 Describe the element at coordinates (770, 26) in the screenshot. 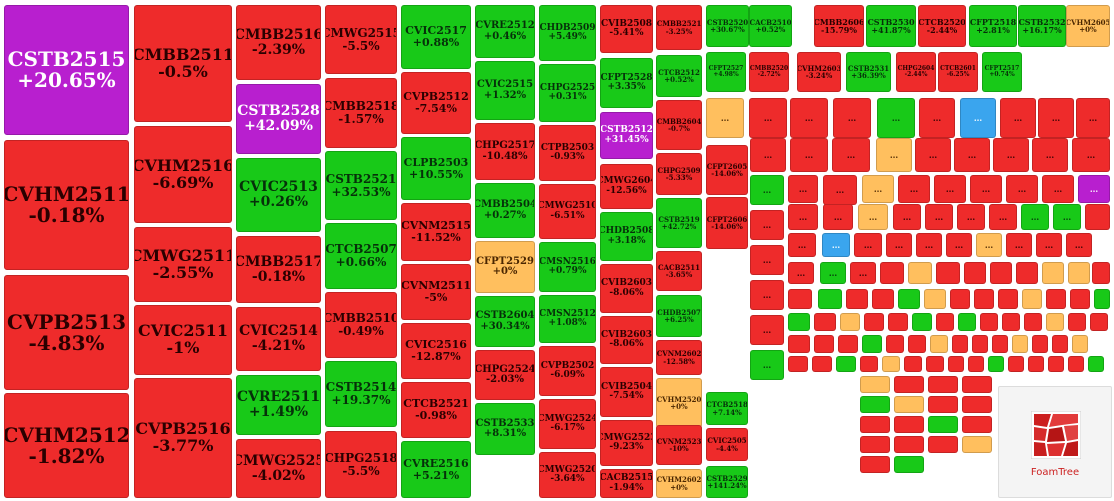

I see `warrant-tile: CACB2510 +0.52%` at that location.